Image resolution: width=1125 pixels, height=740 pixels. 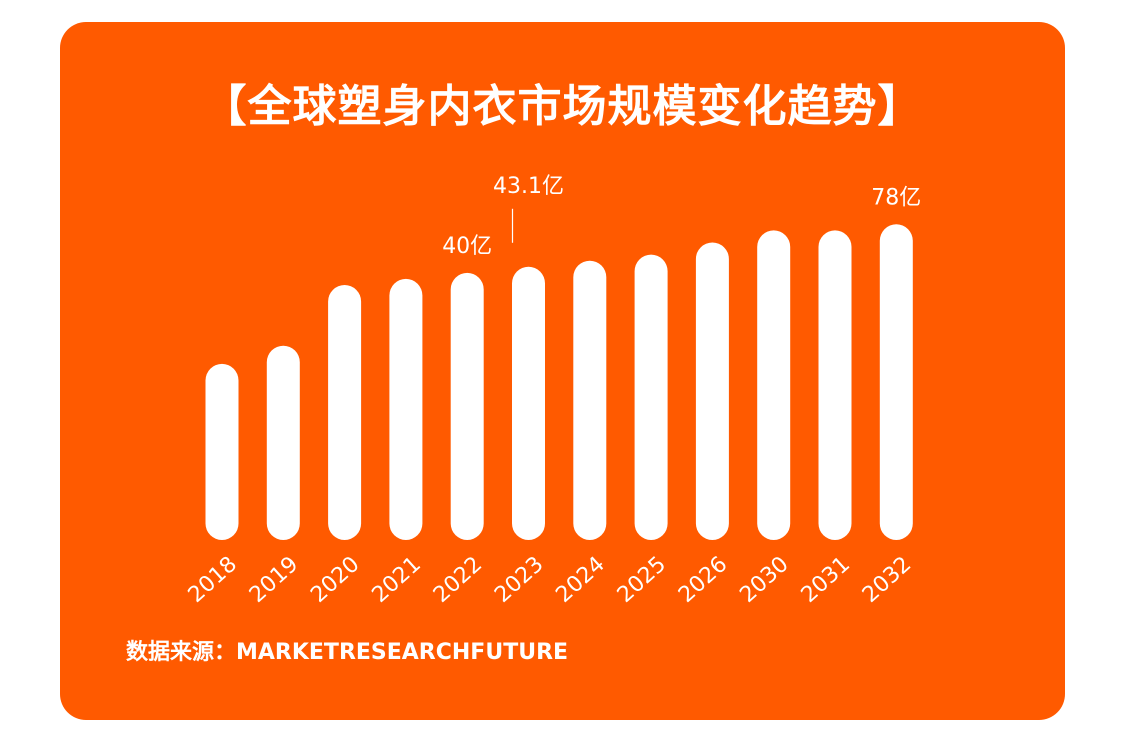 What do you see at coordinates (335, 580) in the screenshot?
I see `x-tick-label-2020: 2020` at bounding box center [335, 580].